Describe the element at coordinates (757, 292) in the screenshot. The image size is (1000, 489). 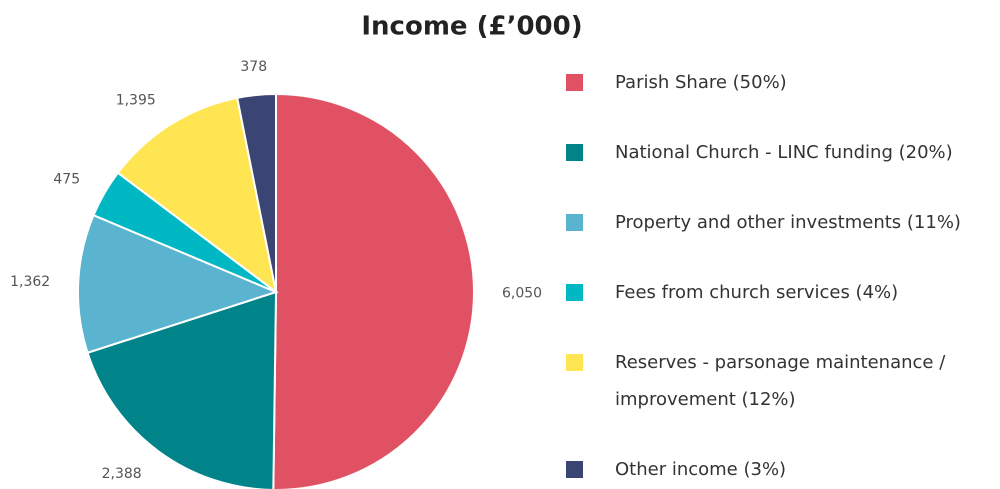
I see `legend-label: Fees from church services (4%)` at that location.